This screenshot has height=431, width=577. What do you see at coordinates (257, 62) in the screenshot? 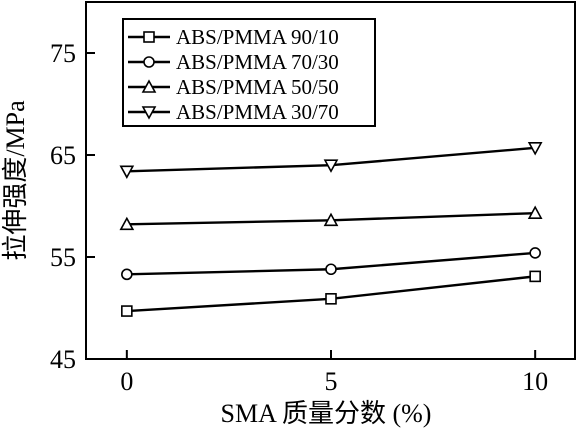
I see `legend-label: ABS/PMMA 70/30` at bounding box center [257, 62].